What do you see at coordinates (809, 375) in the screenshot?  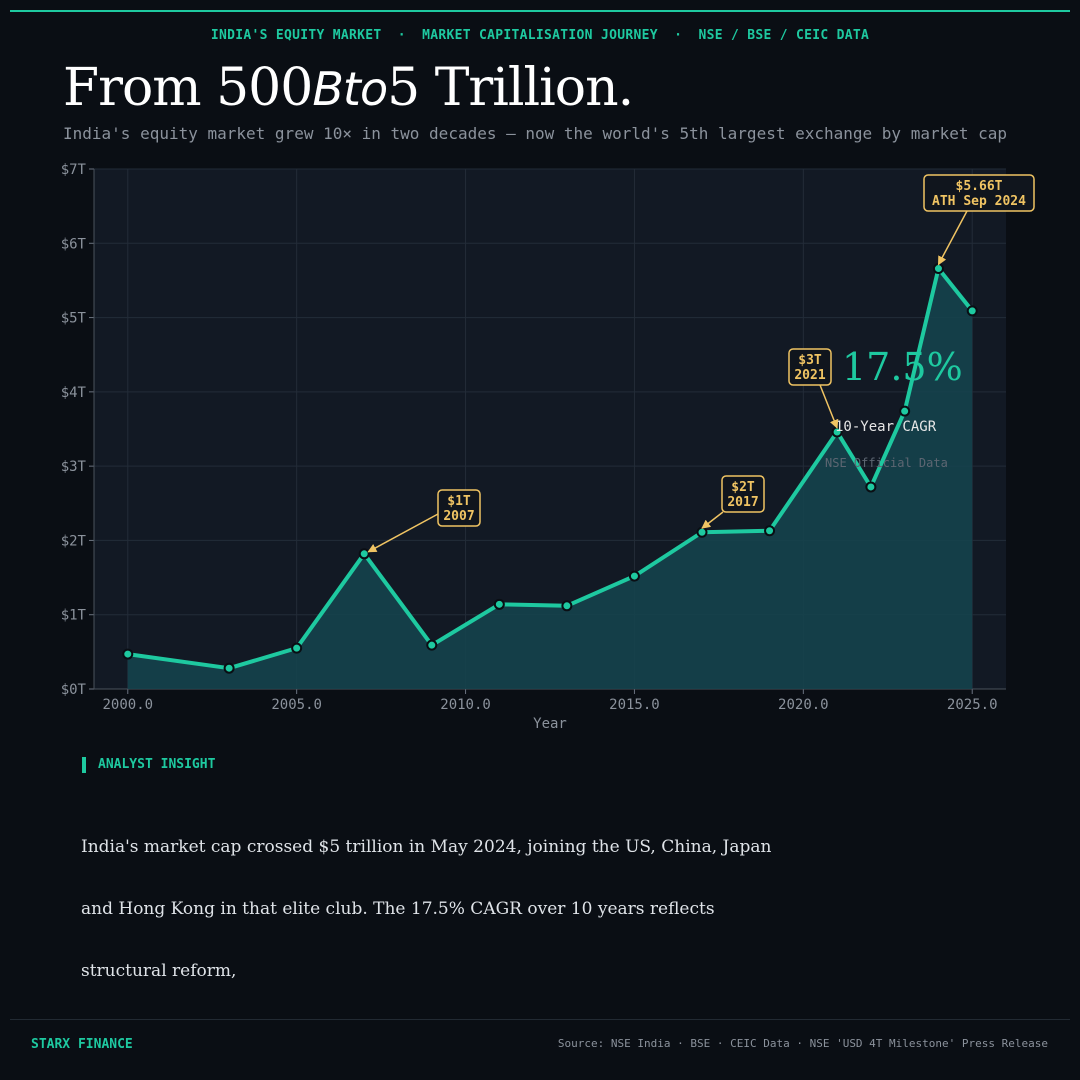 I see `annotation-label: 2021` at bounding box center [809, 375].